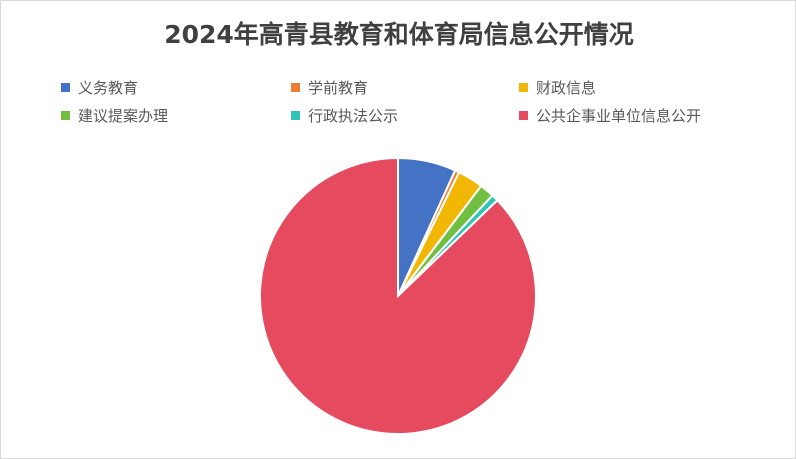 This screenshot has width=796, height=459. I want to click on legend-item: 公共企事业单位信息公开, so click(610, 115).